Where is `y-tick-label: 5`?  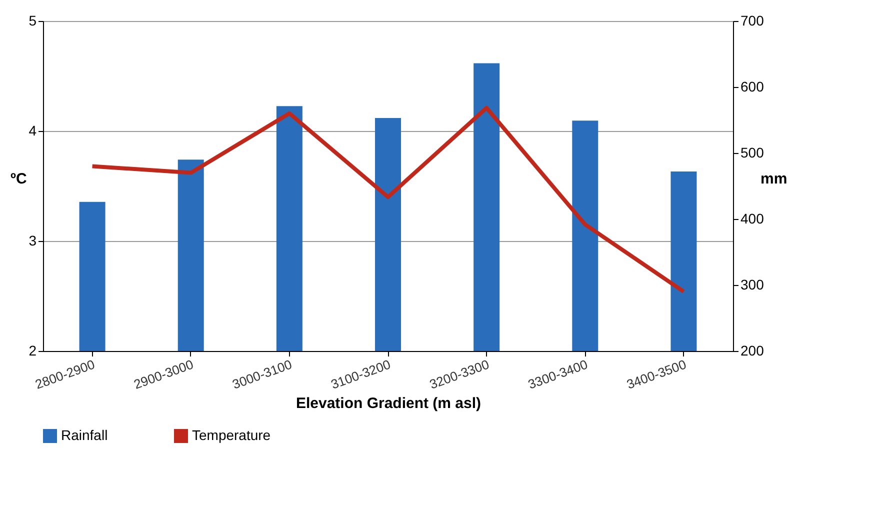 y-tick-label: 5 is located at coordinates (32, 20).